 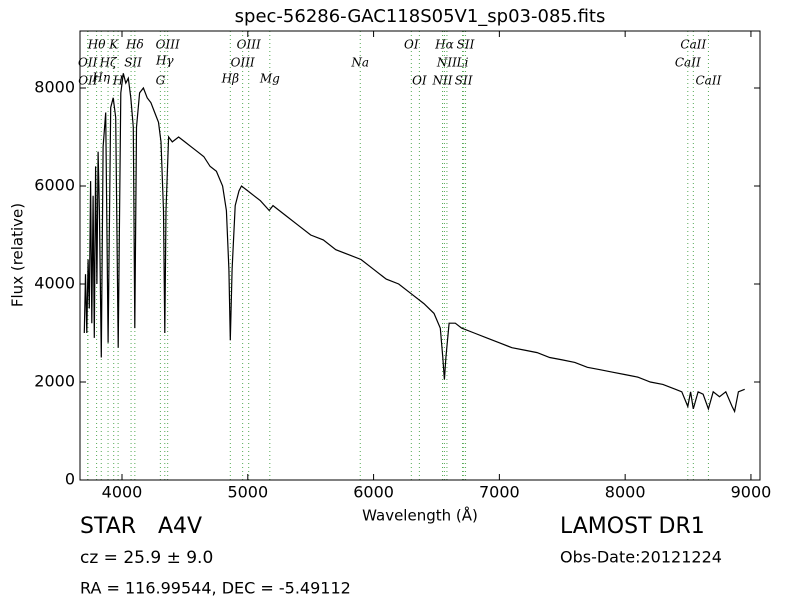 What do you see at coordinates (444, 45) in the screenshot?
I see `line-label: Hα` at bounding box center [444, 45].